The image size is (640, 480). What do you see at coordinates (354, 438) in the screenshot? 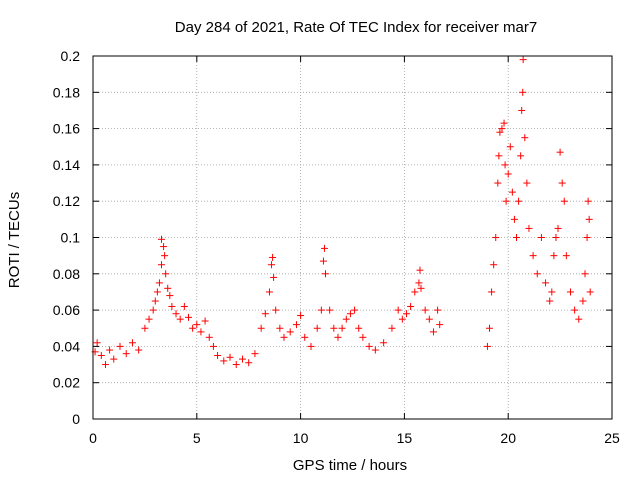
I see `x-tick-labels: 0 5 10 15 20 25` at bounding box center [354, 438].